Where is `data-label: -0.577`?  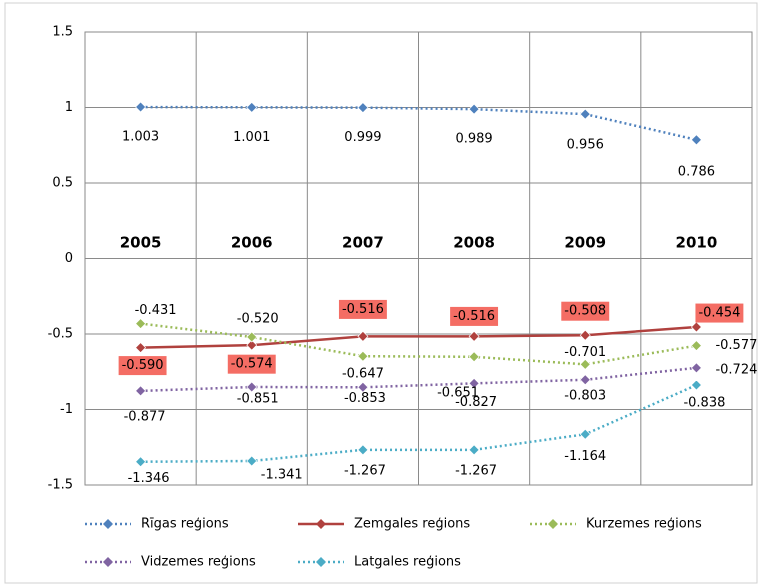
data-label: -0.577 is located at coordinates (736, 345).